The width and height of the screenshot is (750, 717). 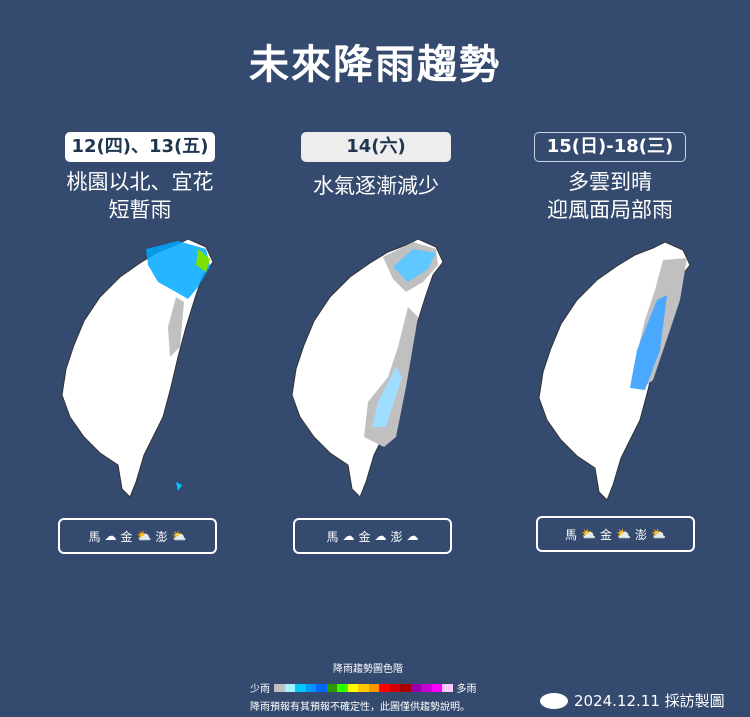 I want to click on page-title: 未來降雨趨勢, so click(x=375, y=65).